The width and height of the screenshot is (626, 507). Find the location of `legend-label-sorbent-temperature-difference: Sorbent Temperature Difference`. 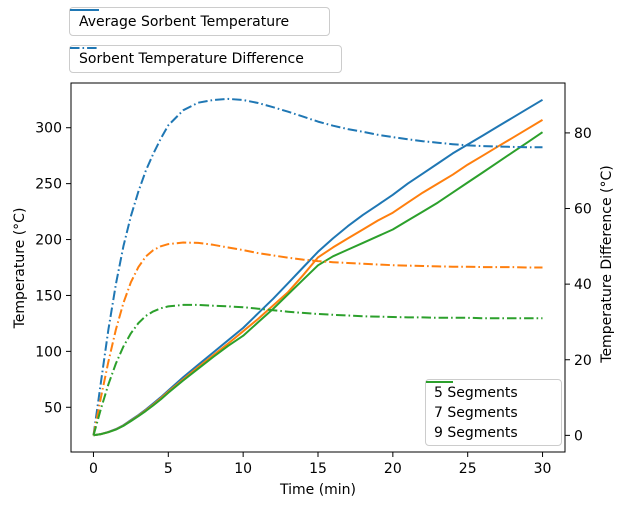

legend-label-sorbent-temperature-difference: Sorbent Temperature Difference is located at coordinates (191, 59).